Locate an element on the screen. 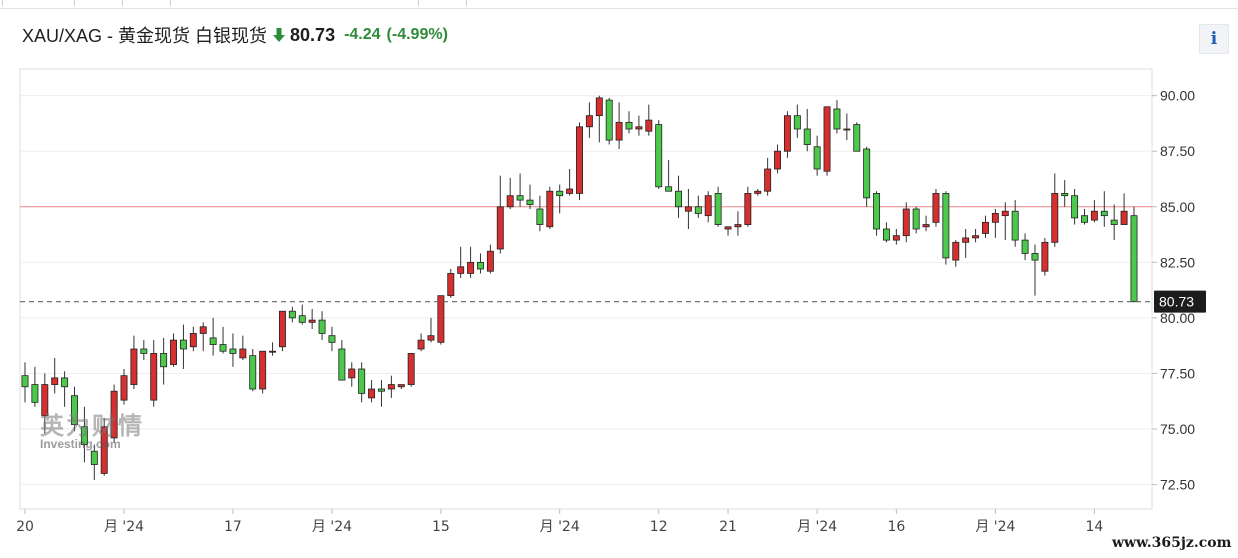 Image resolution: width=1238 pixels, height=558 pixels. last-price-badge-label: 80.73 is located at coordinates (1176, 302).